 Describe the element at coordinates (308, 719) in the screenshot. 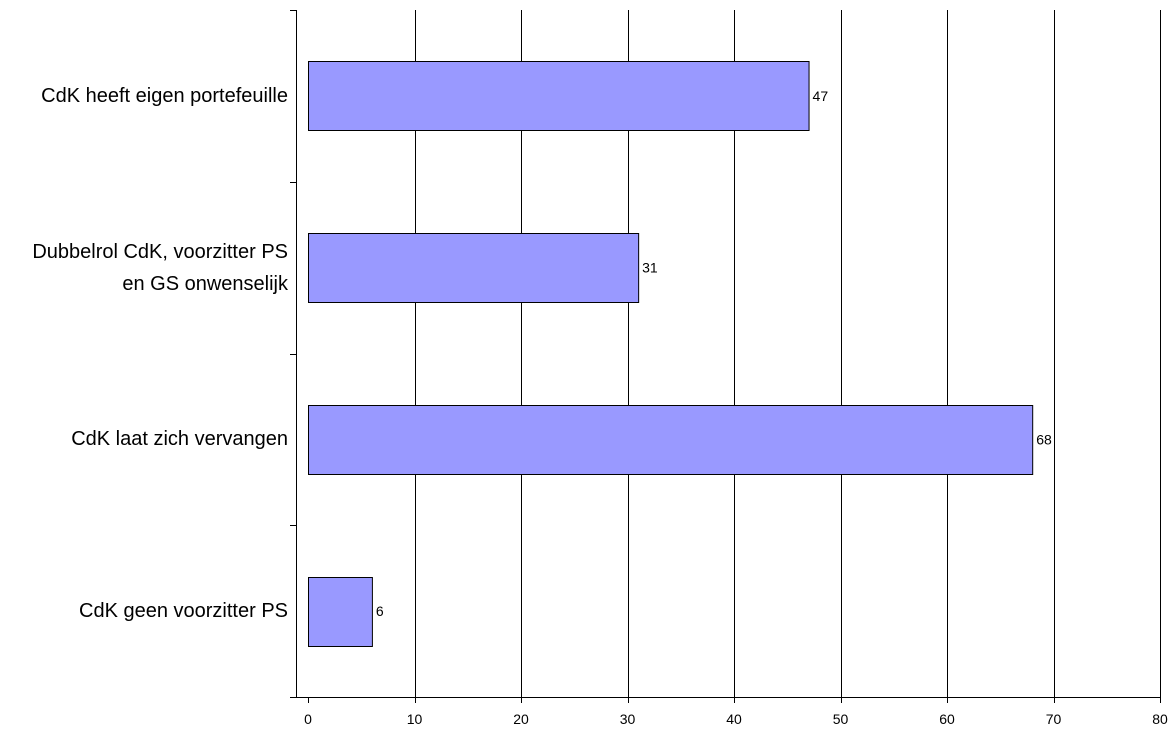

I see `x-tick-label: 0` at that location.